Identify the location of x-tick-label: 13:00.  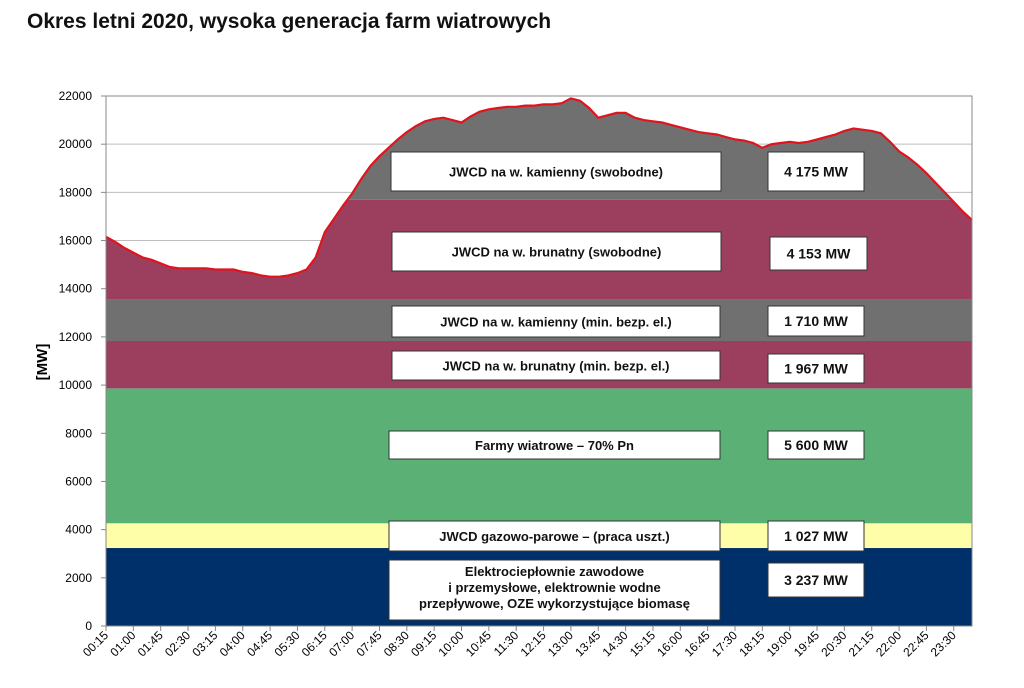
(560, 643).